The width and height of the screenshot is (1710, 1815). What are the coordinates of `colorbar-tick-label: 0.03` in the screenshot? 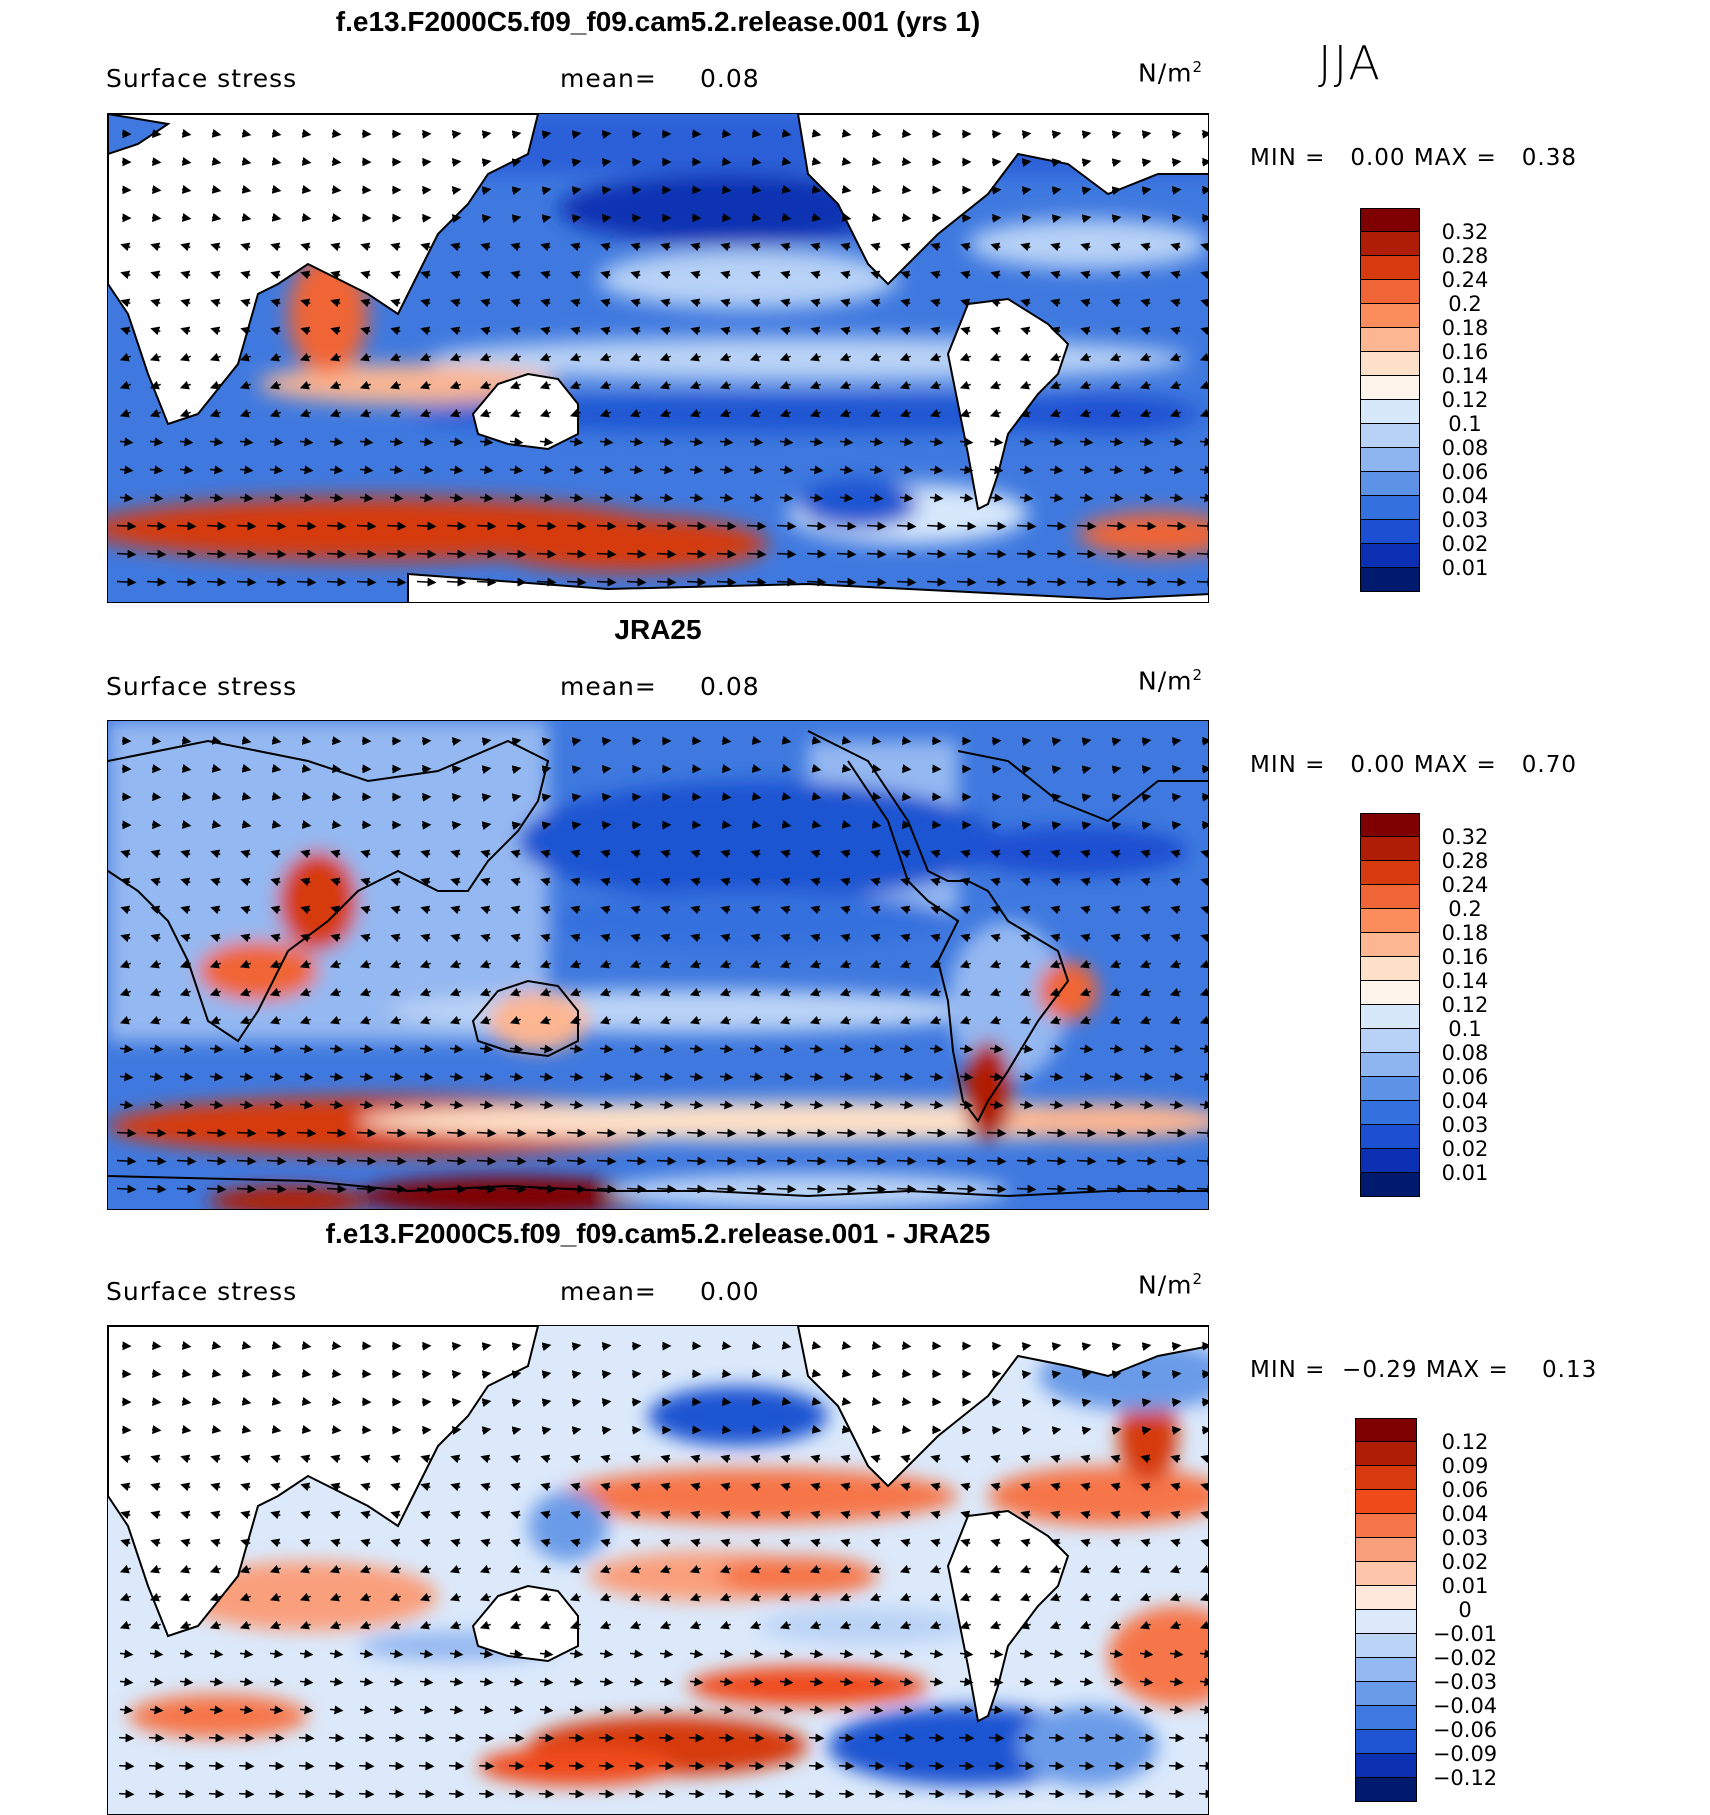 It's located at (1465, 1538).